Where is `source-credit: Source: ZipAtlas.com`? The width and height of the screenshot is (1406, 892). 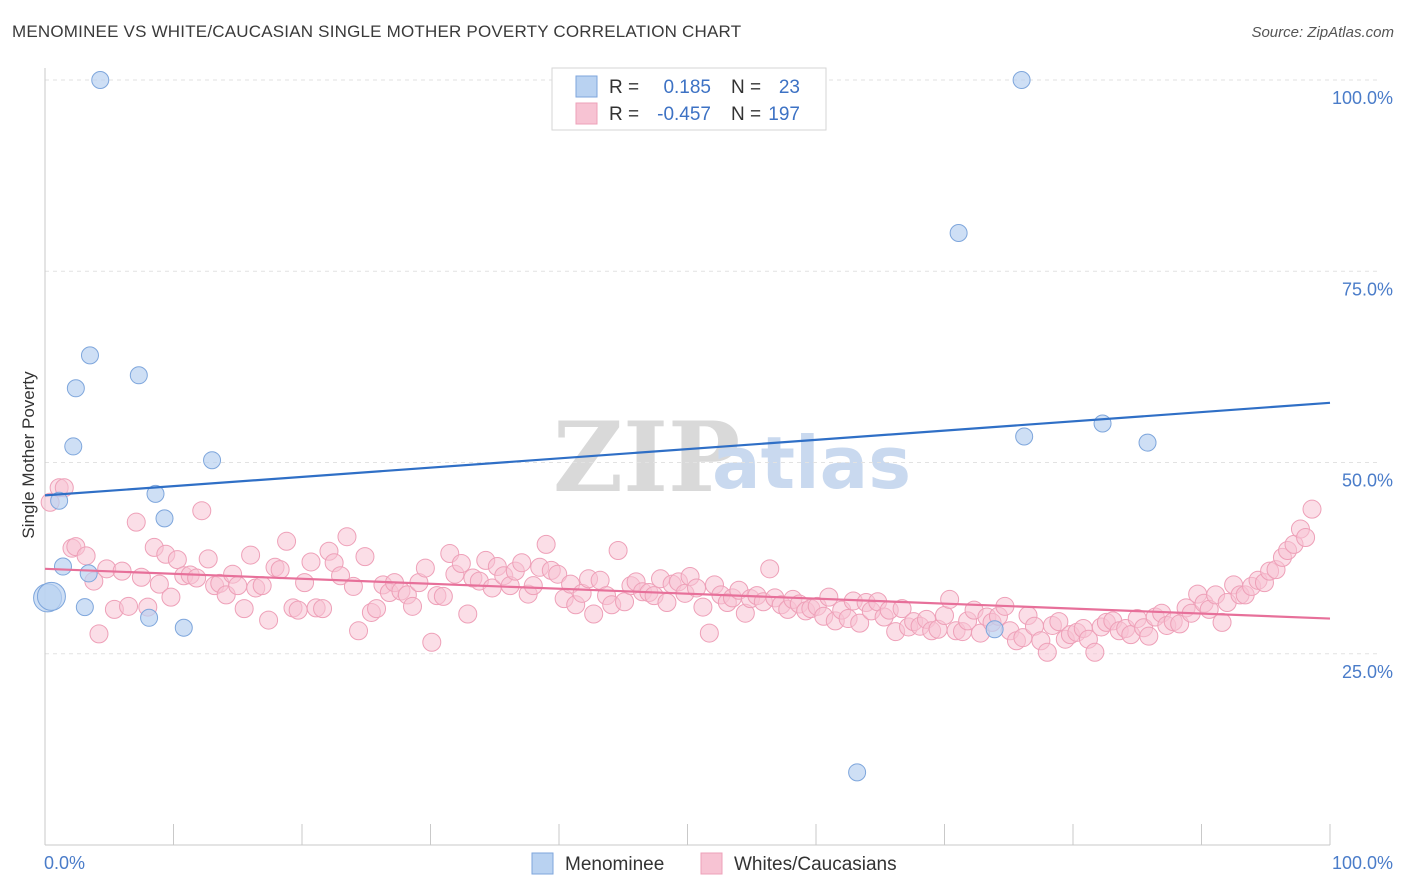
source-credit: Source: ZipAtlas.com is located at coordinates (1322, 32).